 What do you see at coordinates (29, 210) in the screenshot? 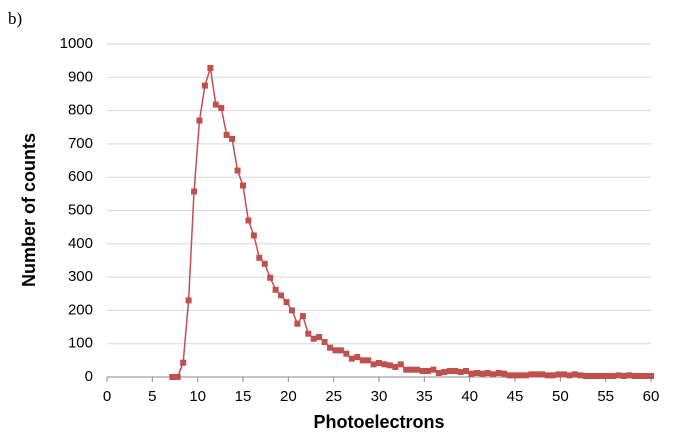
I see `y-axis-title: Number of counts` at bounding box center [29, 210].